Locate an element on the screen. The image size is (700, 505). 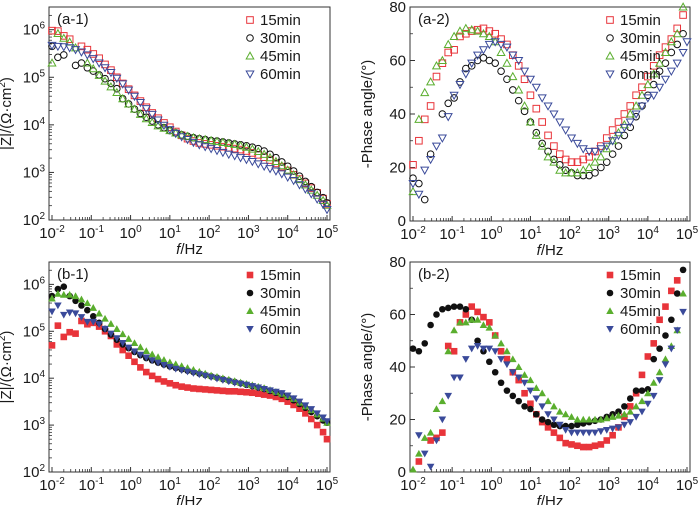
y-tick-label: 40 is located at coordinates (397, 114).